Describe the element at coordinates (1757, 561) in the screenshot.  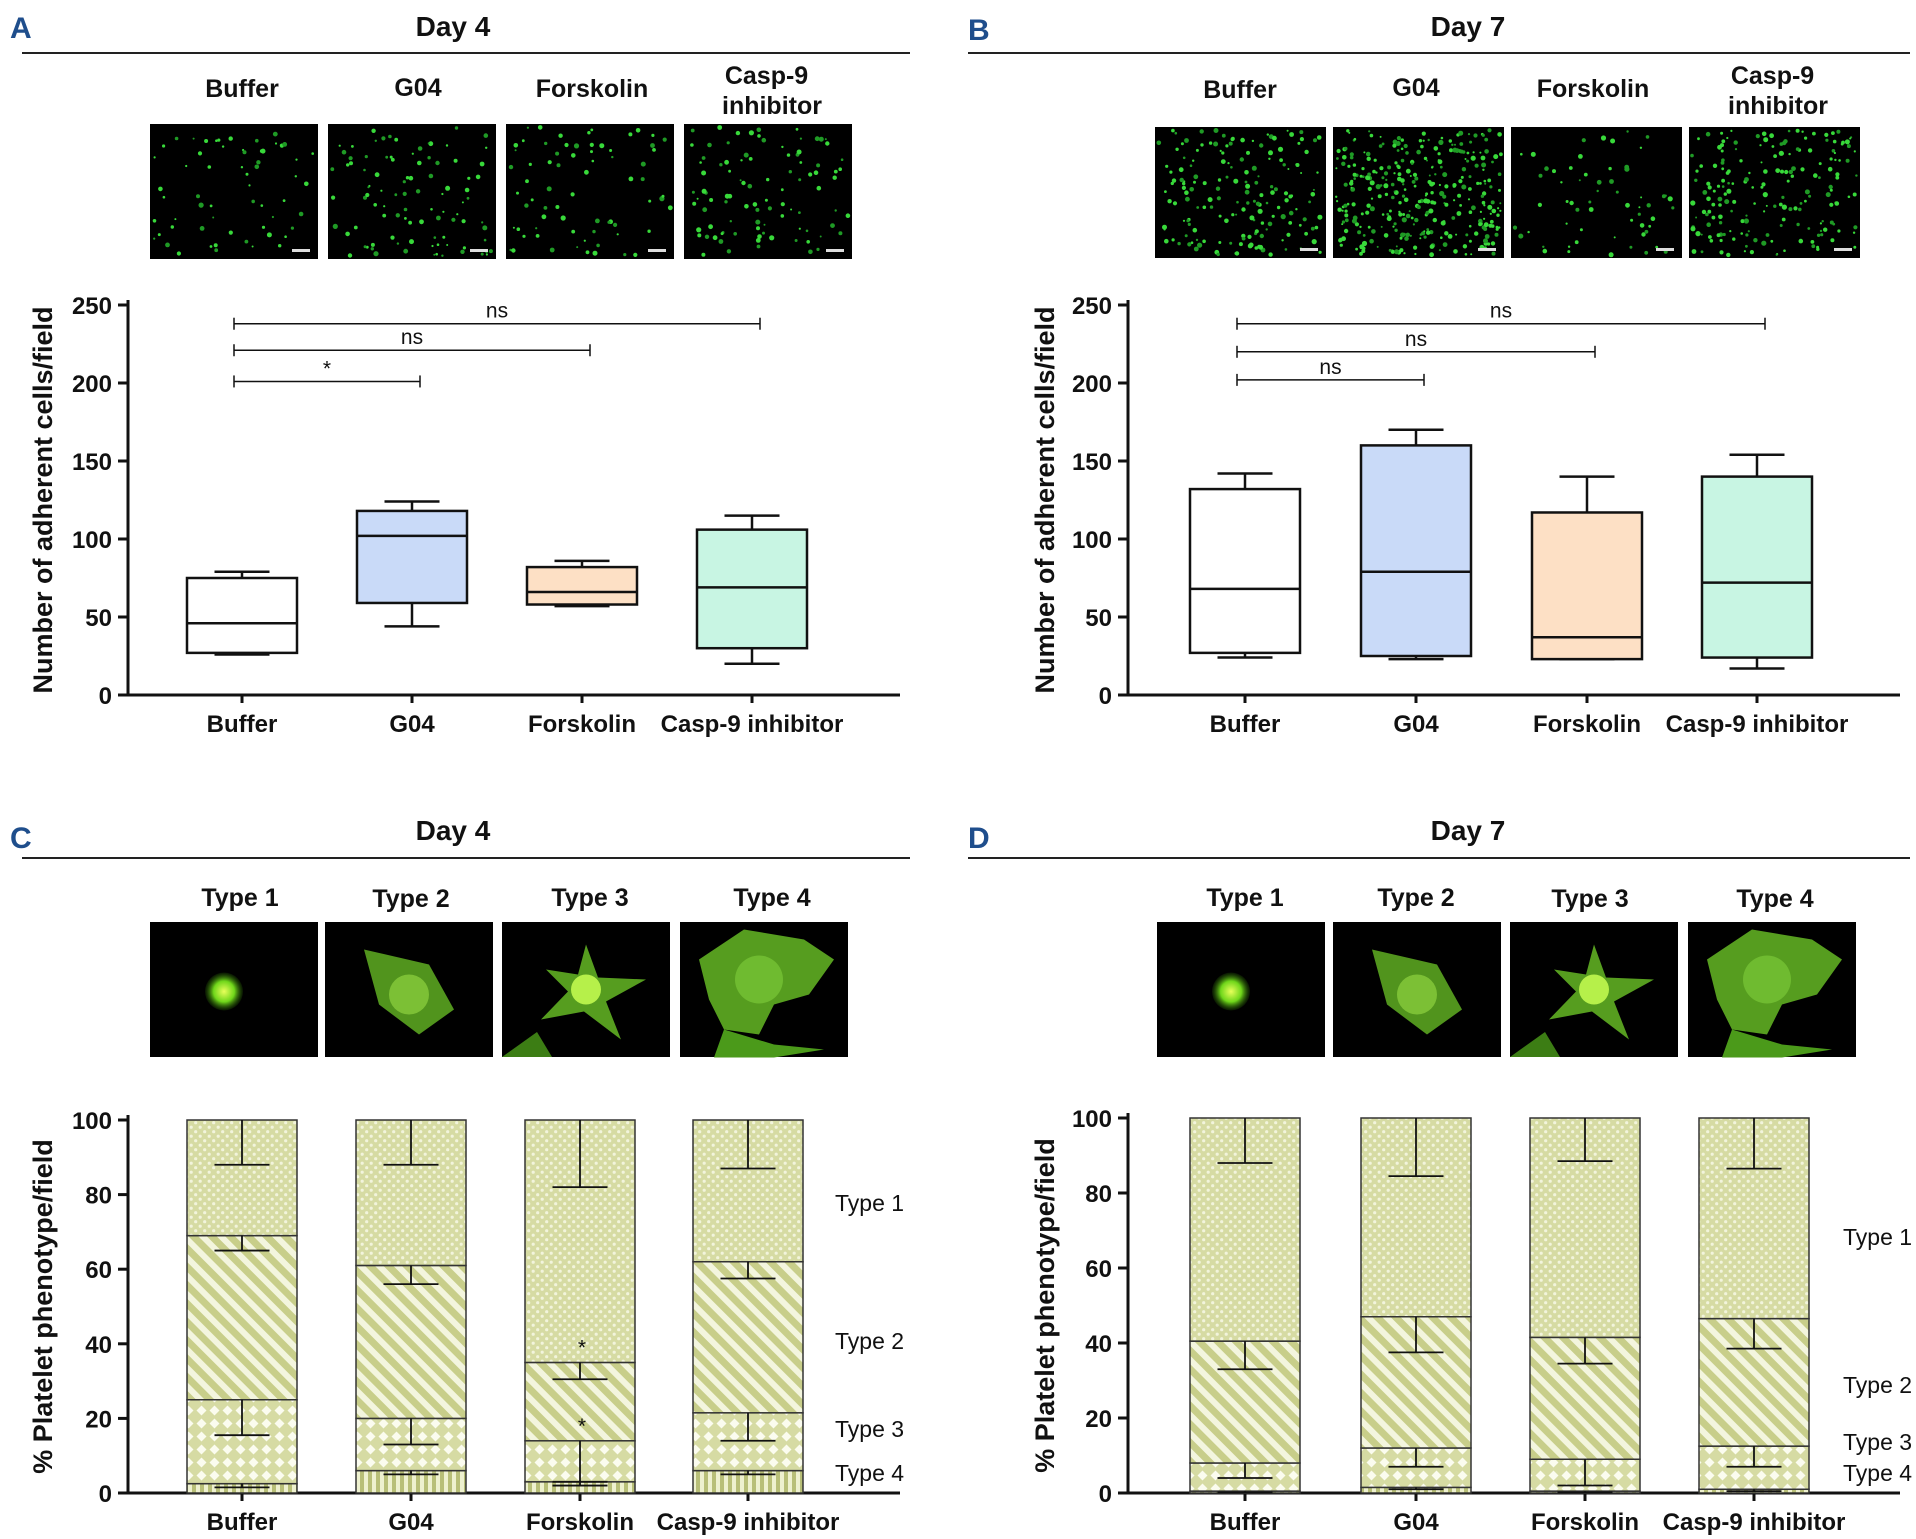
I see `box-casp-9-inhibitor` at that location.